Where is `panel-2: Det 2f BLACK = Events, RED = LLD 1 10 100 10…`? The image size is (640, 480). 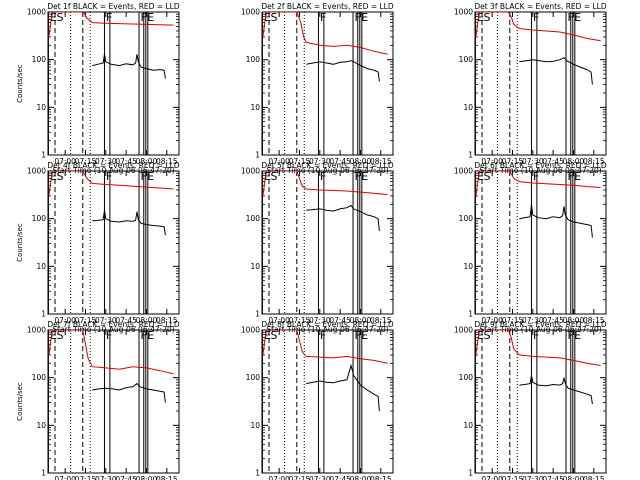 panel-2: Det 2f BLACK = Events, RED = LLD 1 10 100 10… is located at coordinates (317, 88).